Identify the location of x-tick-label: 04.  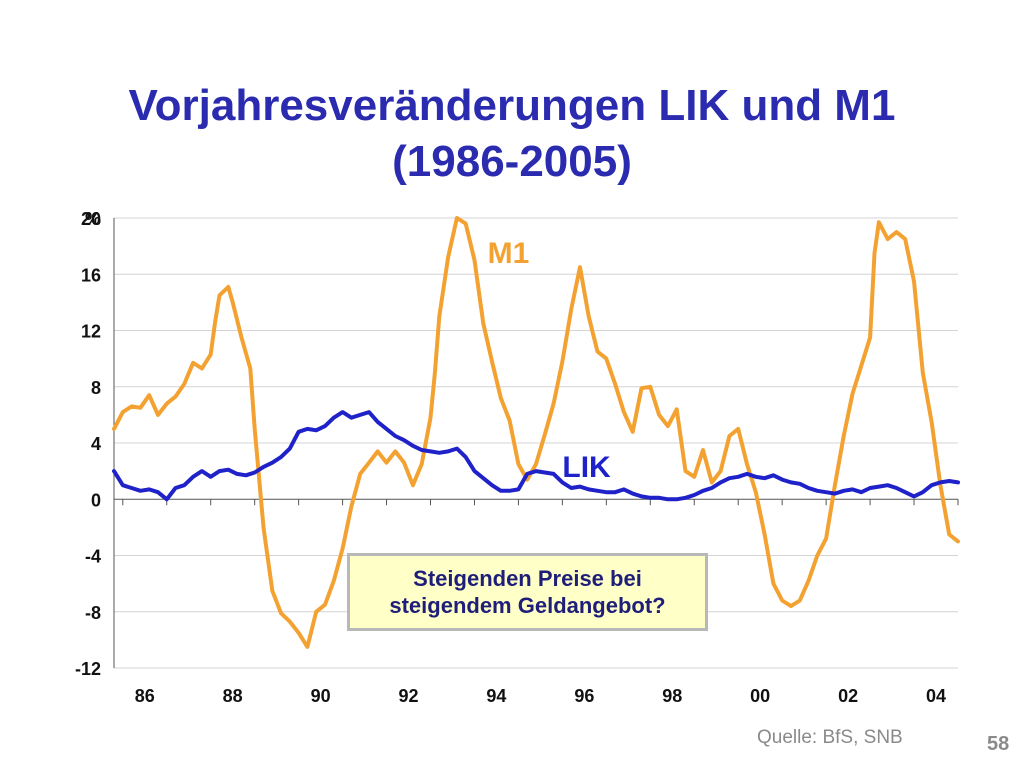
(936, 696).